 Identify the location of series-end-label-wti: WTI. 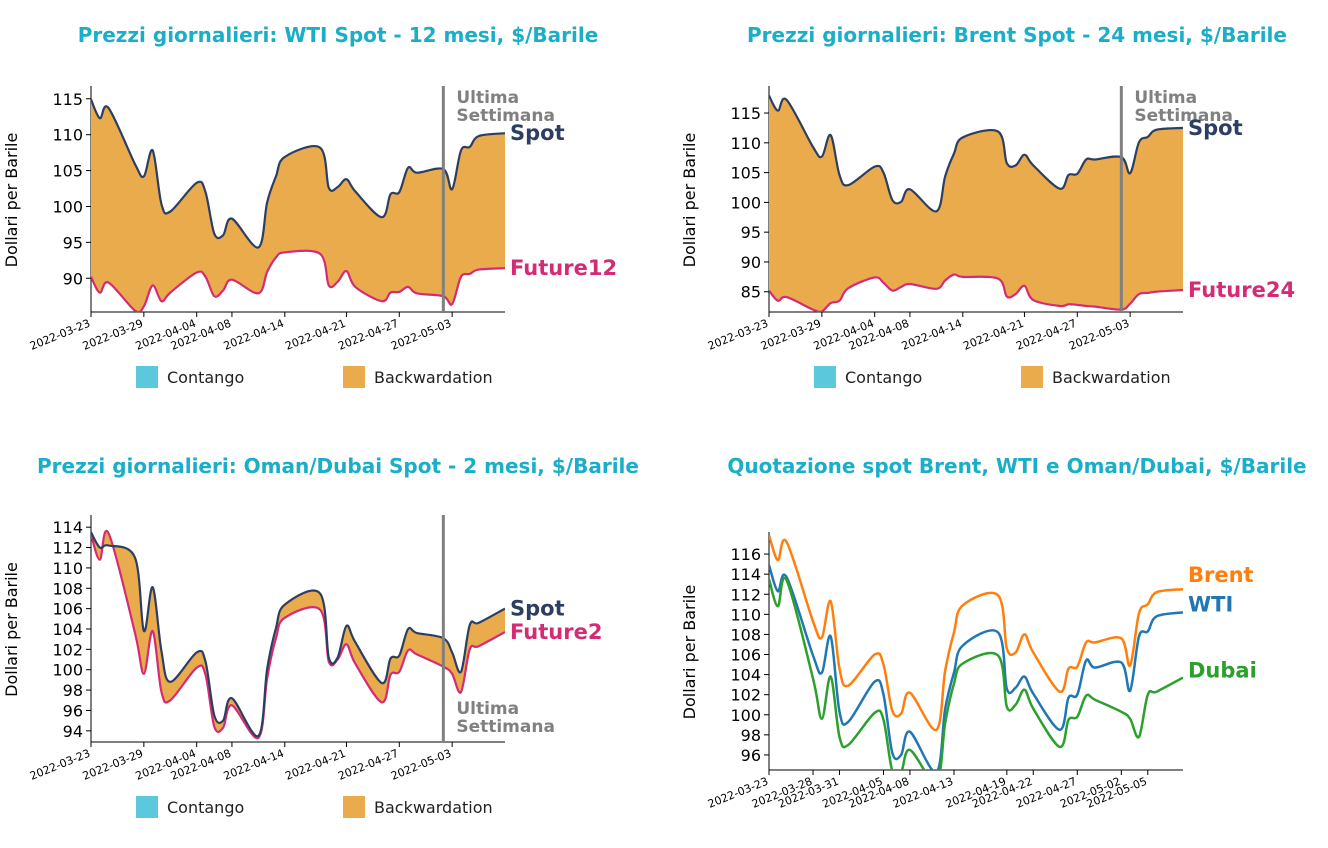
(1210, 604).